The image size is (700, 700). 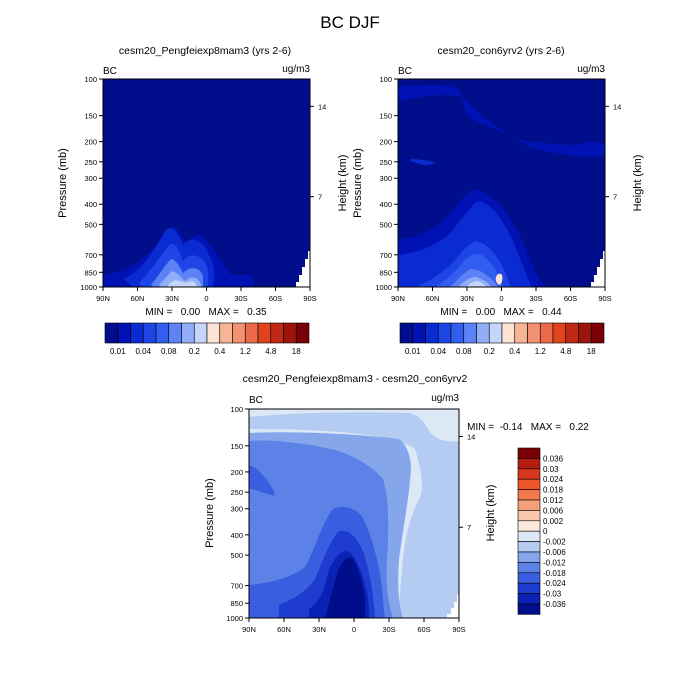 I want to click on panel-2-y-tick-label: 250, so click(x=385, y=162).